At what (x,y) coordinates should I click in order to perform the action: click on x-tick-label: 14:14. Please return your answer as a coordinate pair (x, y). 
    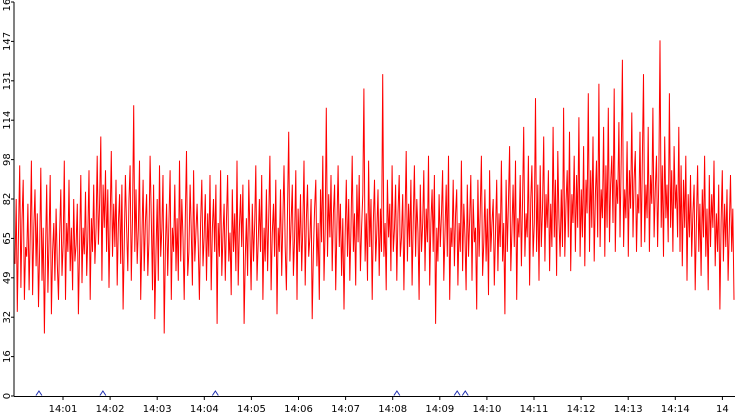
    Looking at the image, I should click on (675, 409).